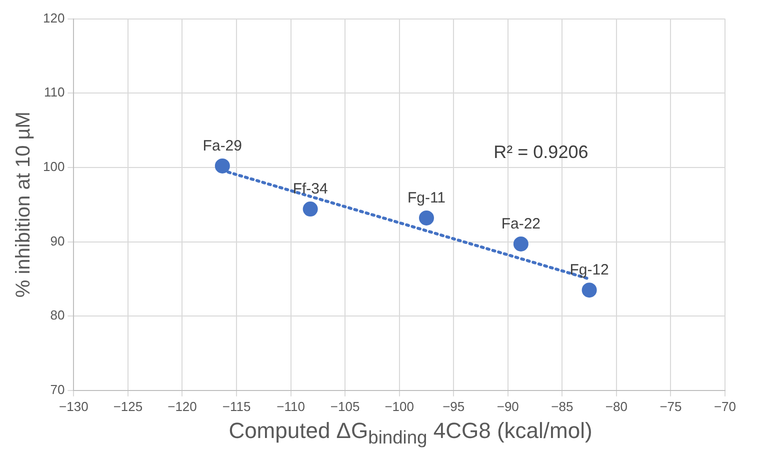 This screenshot has height=467, width=761. I want to click on annotation: Ff-34, so click(310, 189).